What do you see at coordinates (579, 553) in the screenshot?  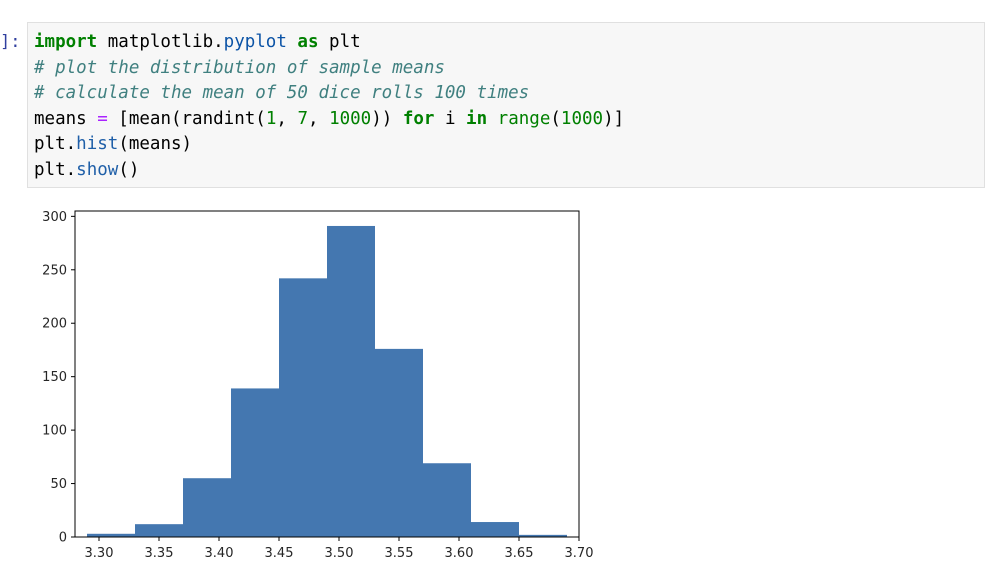 I see `x-tick-label: 3.70` at bounding box center [579, 553].